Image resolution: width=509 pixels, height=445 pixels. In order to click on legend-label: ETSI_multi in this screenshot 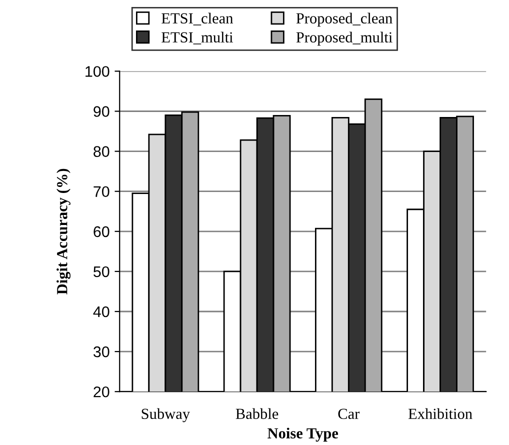, I will do `click(197, 38)`.